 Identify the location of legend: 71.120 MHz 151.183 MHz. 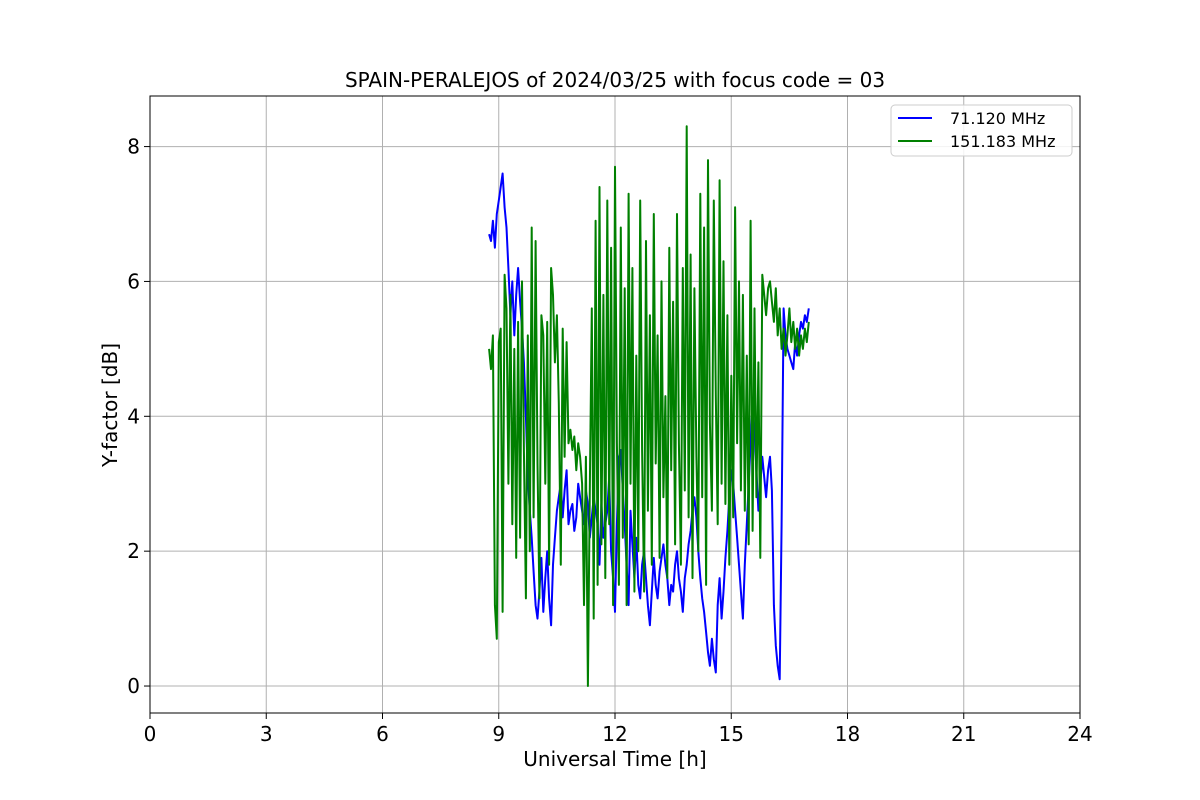
(981, 130).